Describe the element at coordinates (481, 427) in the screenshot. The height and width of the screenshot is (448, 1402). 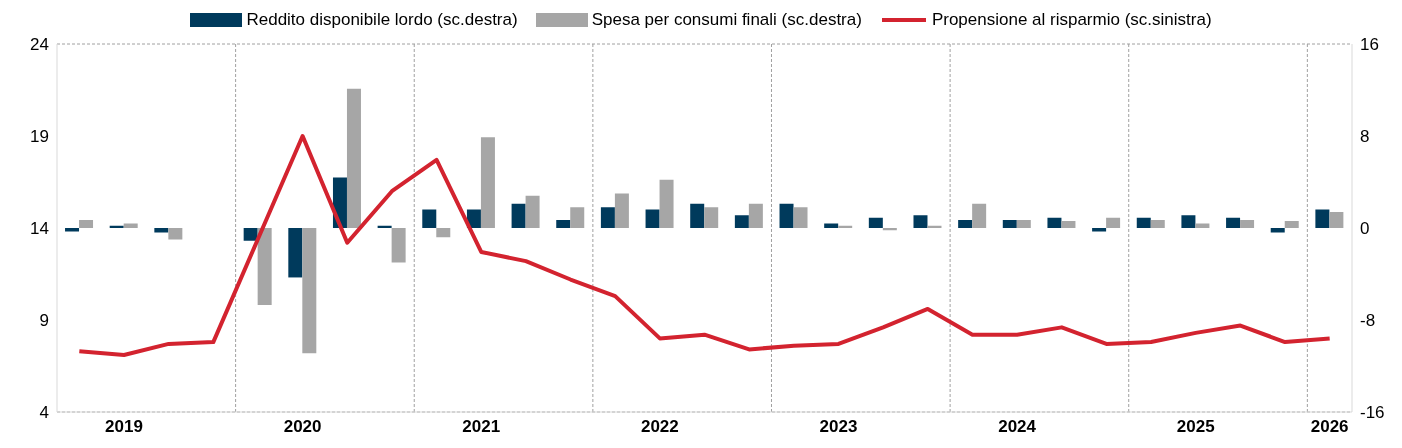
I see `x-tick-label: 2021` at that location.